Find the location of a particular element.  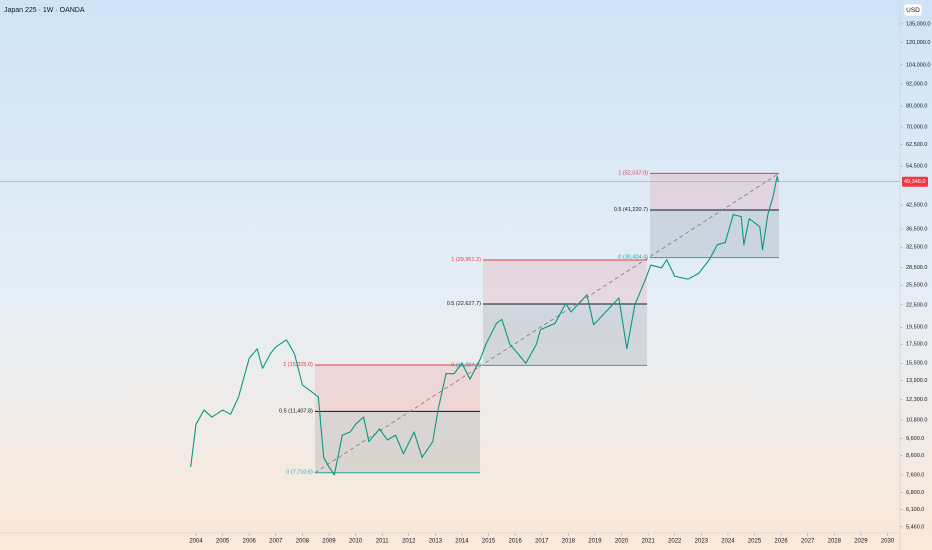

y-tick-label: 80,000.0 is located at coordinates (916, 106).